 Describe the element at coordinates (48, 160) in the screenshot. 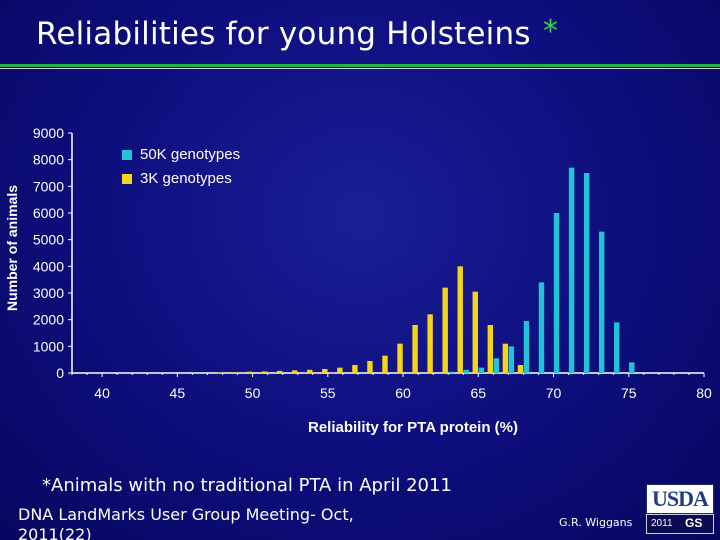

I see `y-tick-label: 8000` at that location.